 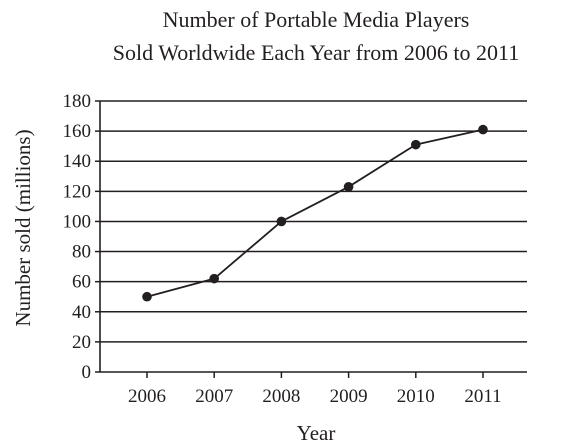 What do you see at coordinates (77, 161) in the screenshot?
I see `y-tick-label-140: 140` at bounding box center [77, 161].